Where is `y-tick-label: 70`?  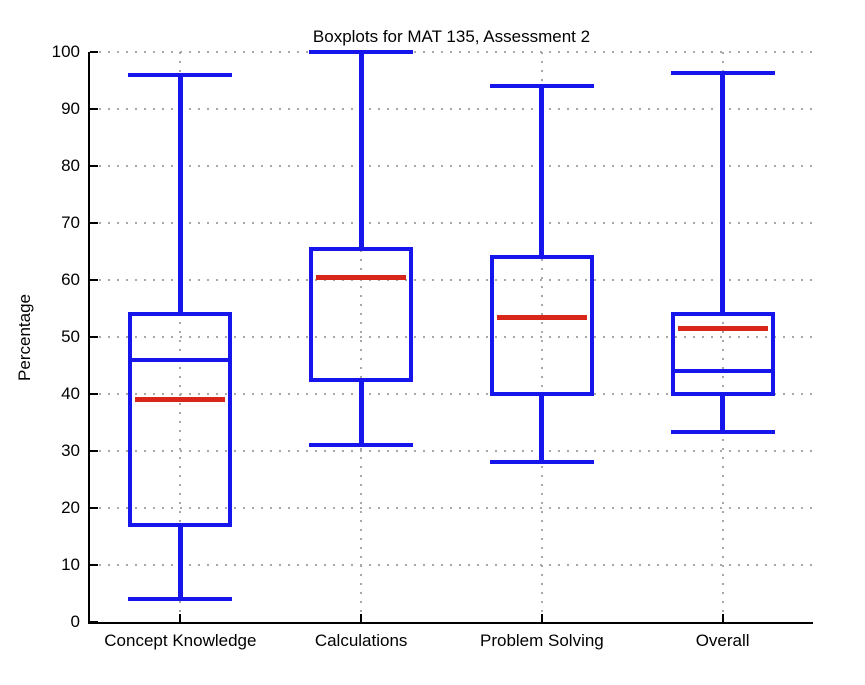 y-tick-label: 70 is located at coordinates (70, 222).